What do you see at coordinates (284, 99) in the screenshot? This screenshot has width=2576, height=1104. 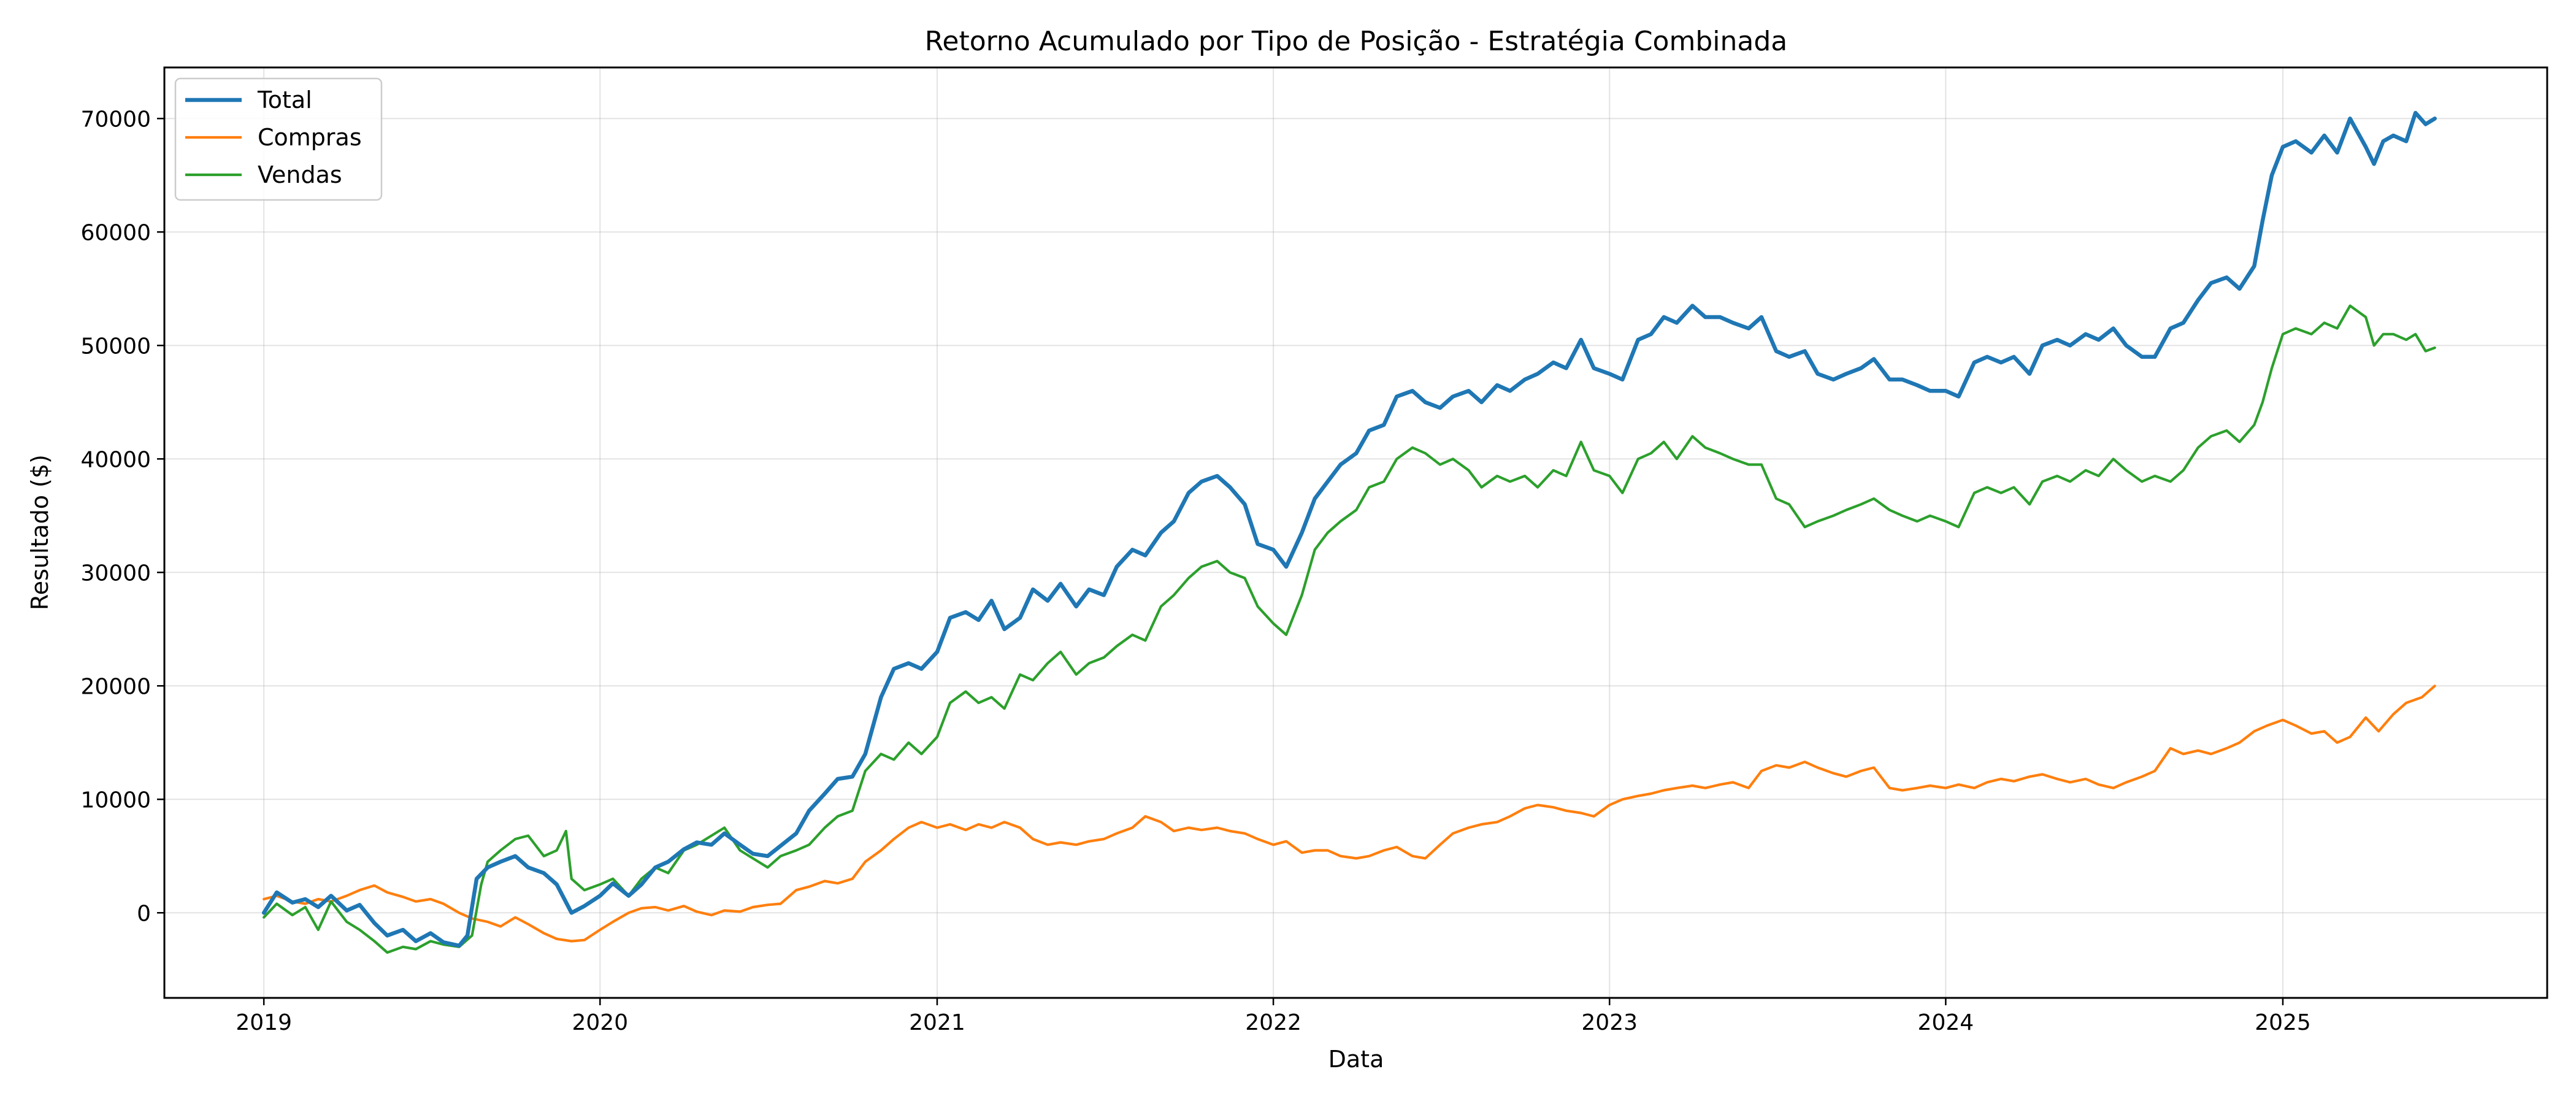 I see `legend-label-total: Total` at bounding box center [284, 99].